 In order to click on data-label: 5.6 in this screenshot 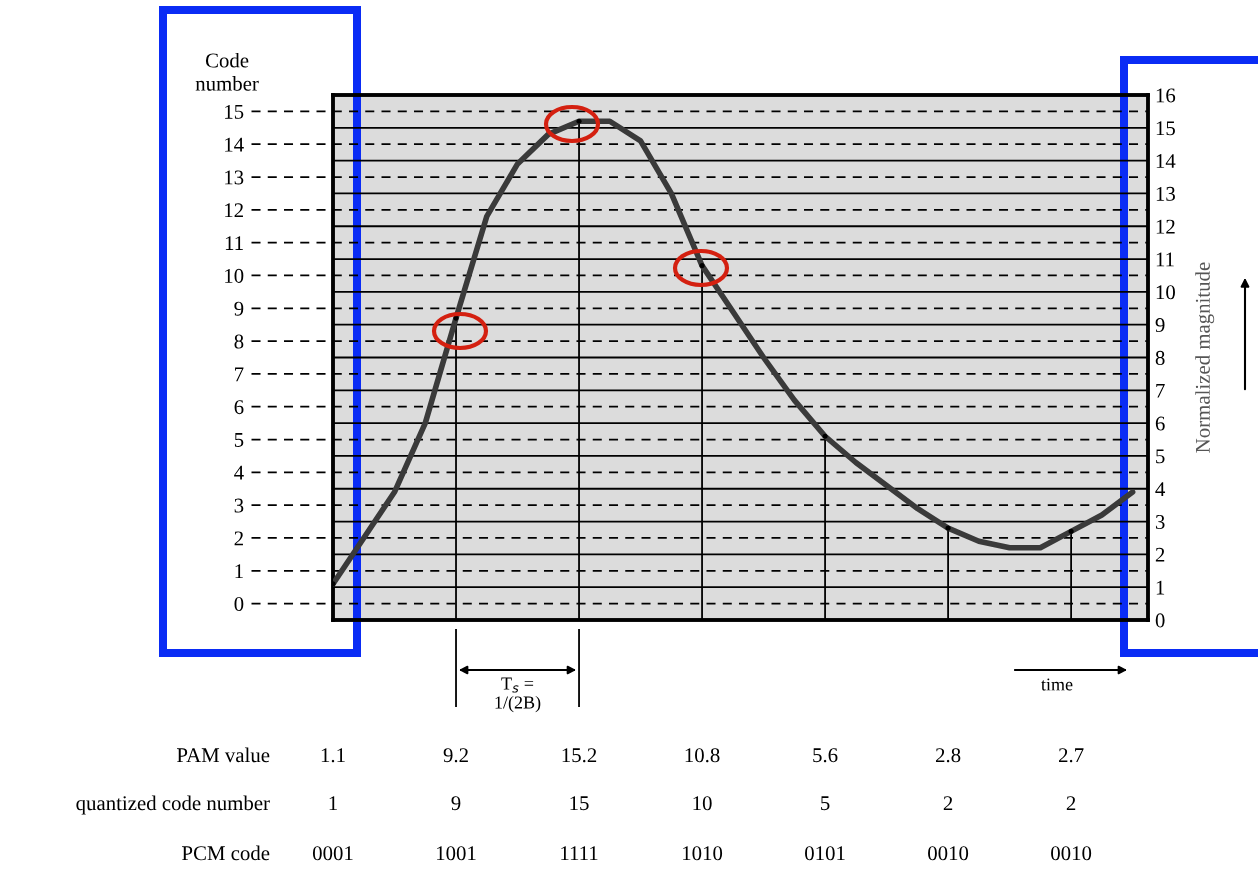, I will do `click(825, 755)`.